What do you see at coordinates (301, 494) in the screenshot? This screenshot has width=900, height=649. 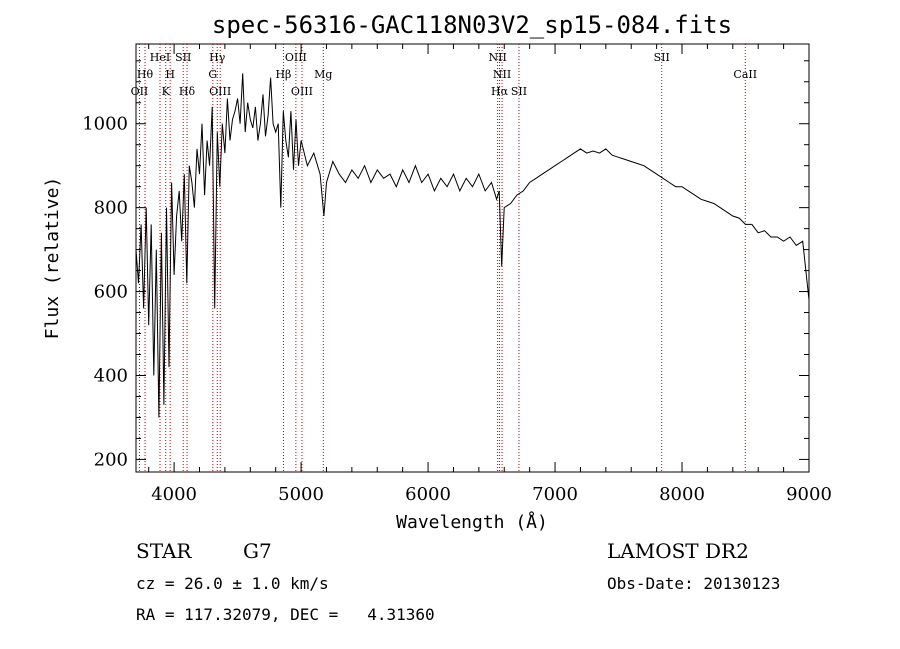 I see `x-tick-label: 5000` at bounding box center [301, 494].